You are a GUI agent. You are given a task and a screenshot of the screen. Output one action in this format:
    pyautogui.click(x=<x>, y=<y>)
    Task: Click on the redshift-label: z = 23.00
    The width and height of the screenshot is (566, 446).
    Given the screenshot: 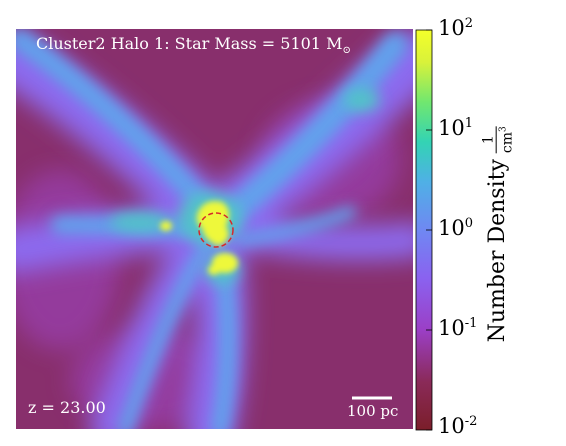 What is the action you would take?
    pyautogui.click(x=67, y=407)
    